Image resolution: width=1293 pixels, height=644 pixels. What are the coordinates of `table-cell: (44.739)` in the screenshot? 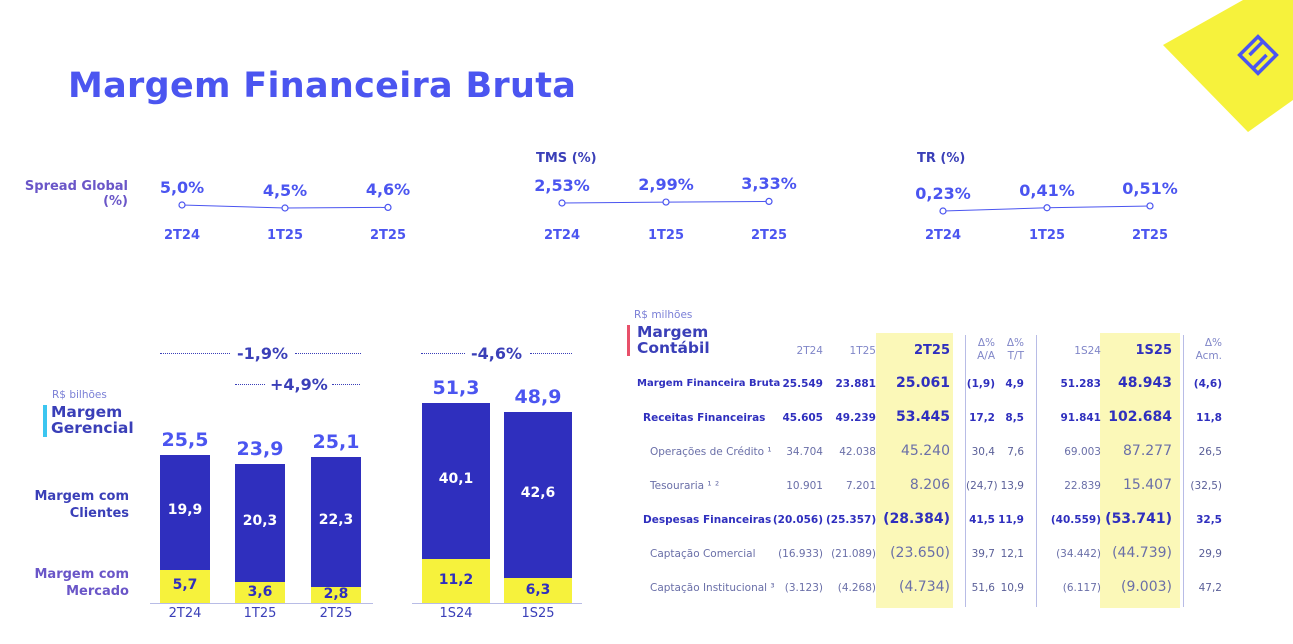 It's located at (1142, 553).